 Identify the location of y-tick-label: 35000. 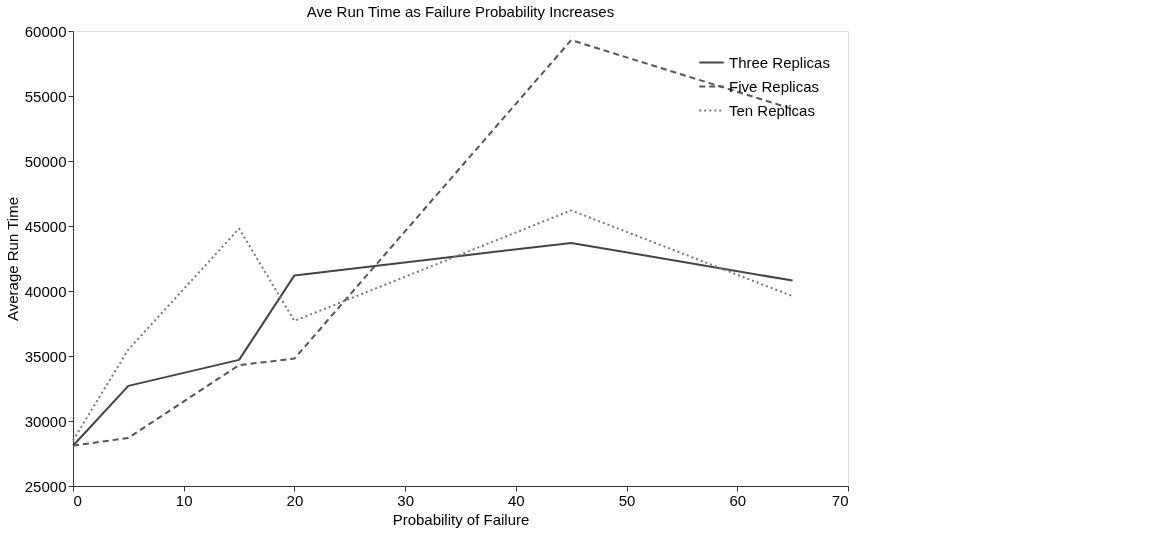
(45, 356).